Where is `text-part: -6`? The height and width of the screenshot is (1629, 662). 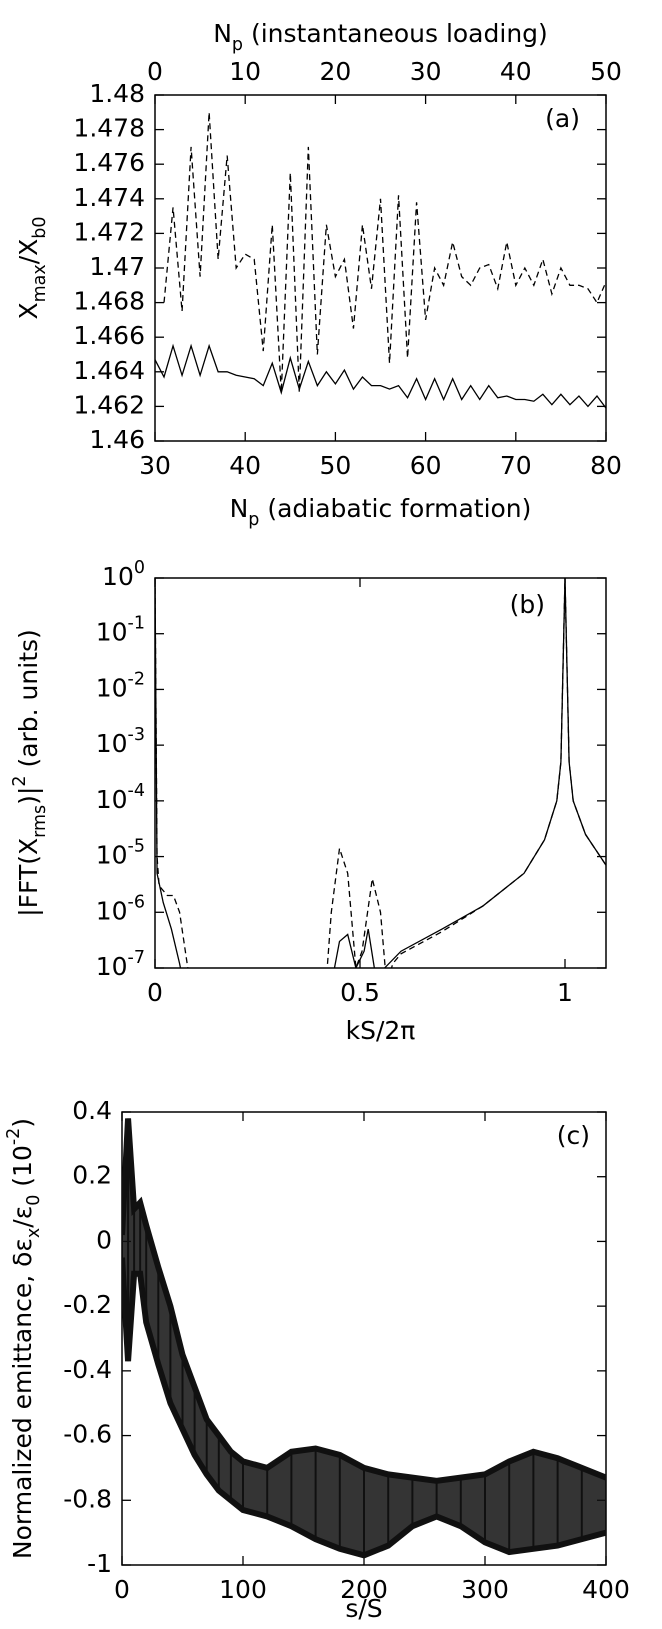
text-part: -6 is located at coordinates (136, 902).